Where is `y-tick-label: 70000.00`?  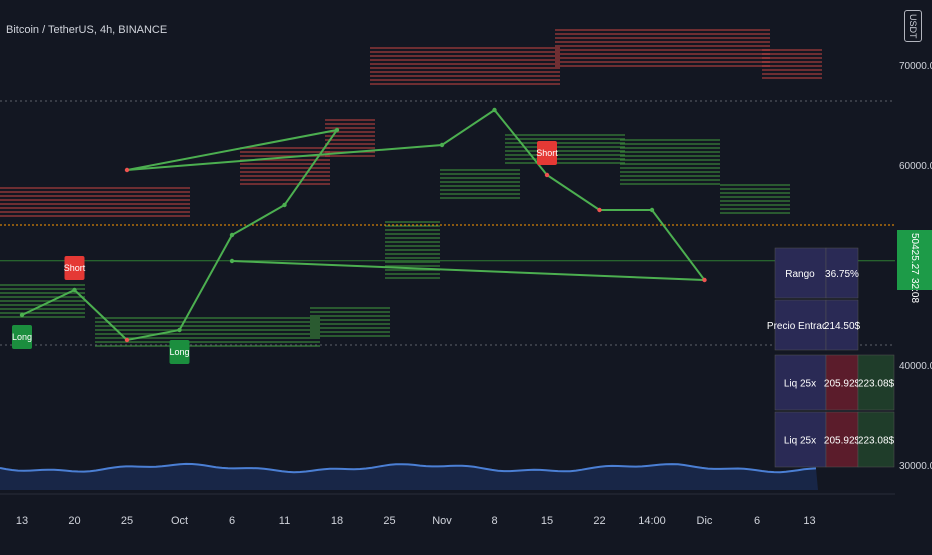
y-tick-label: 70000.00 is located at coordinates (915, 66).